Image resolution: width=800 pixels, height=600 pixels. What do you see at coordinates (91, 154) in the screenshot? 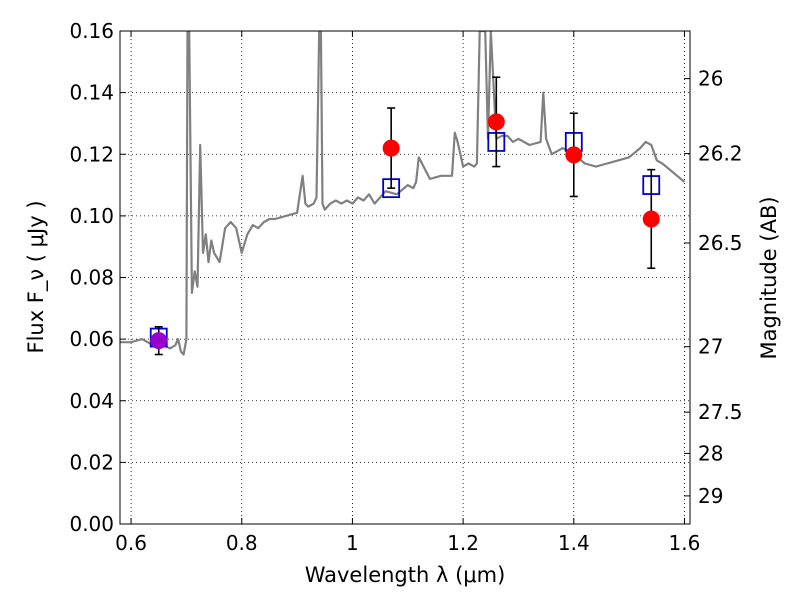
I see `y-tick-label: 0.12` at bounding box center [91, 154].